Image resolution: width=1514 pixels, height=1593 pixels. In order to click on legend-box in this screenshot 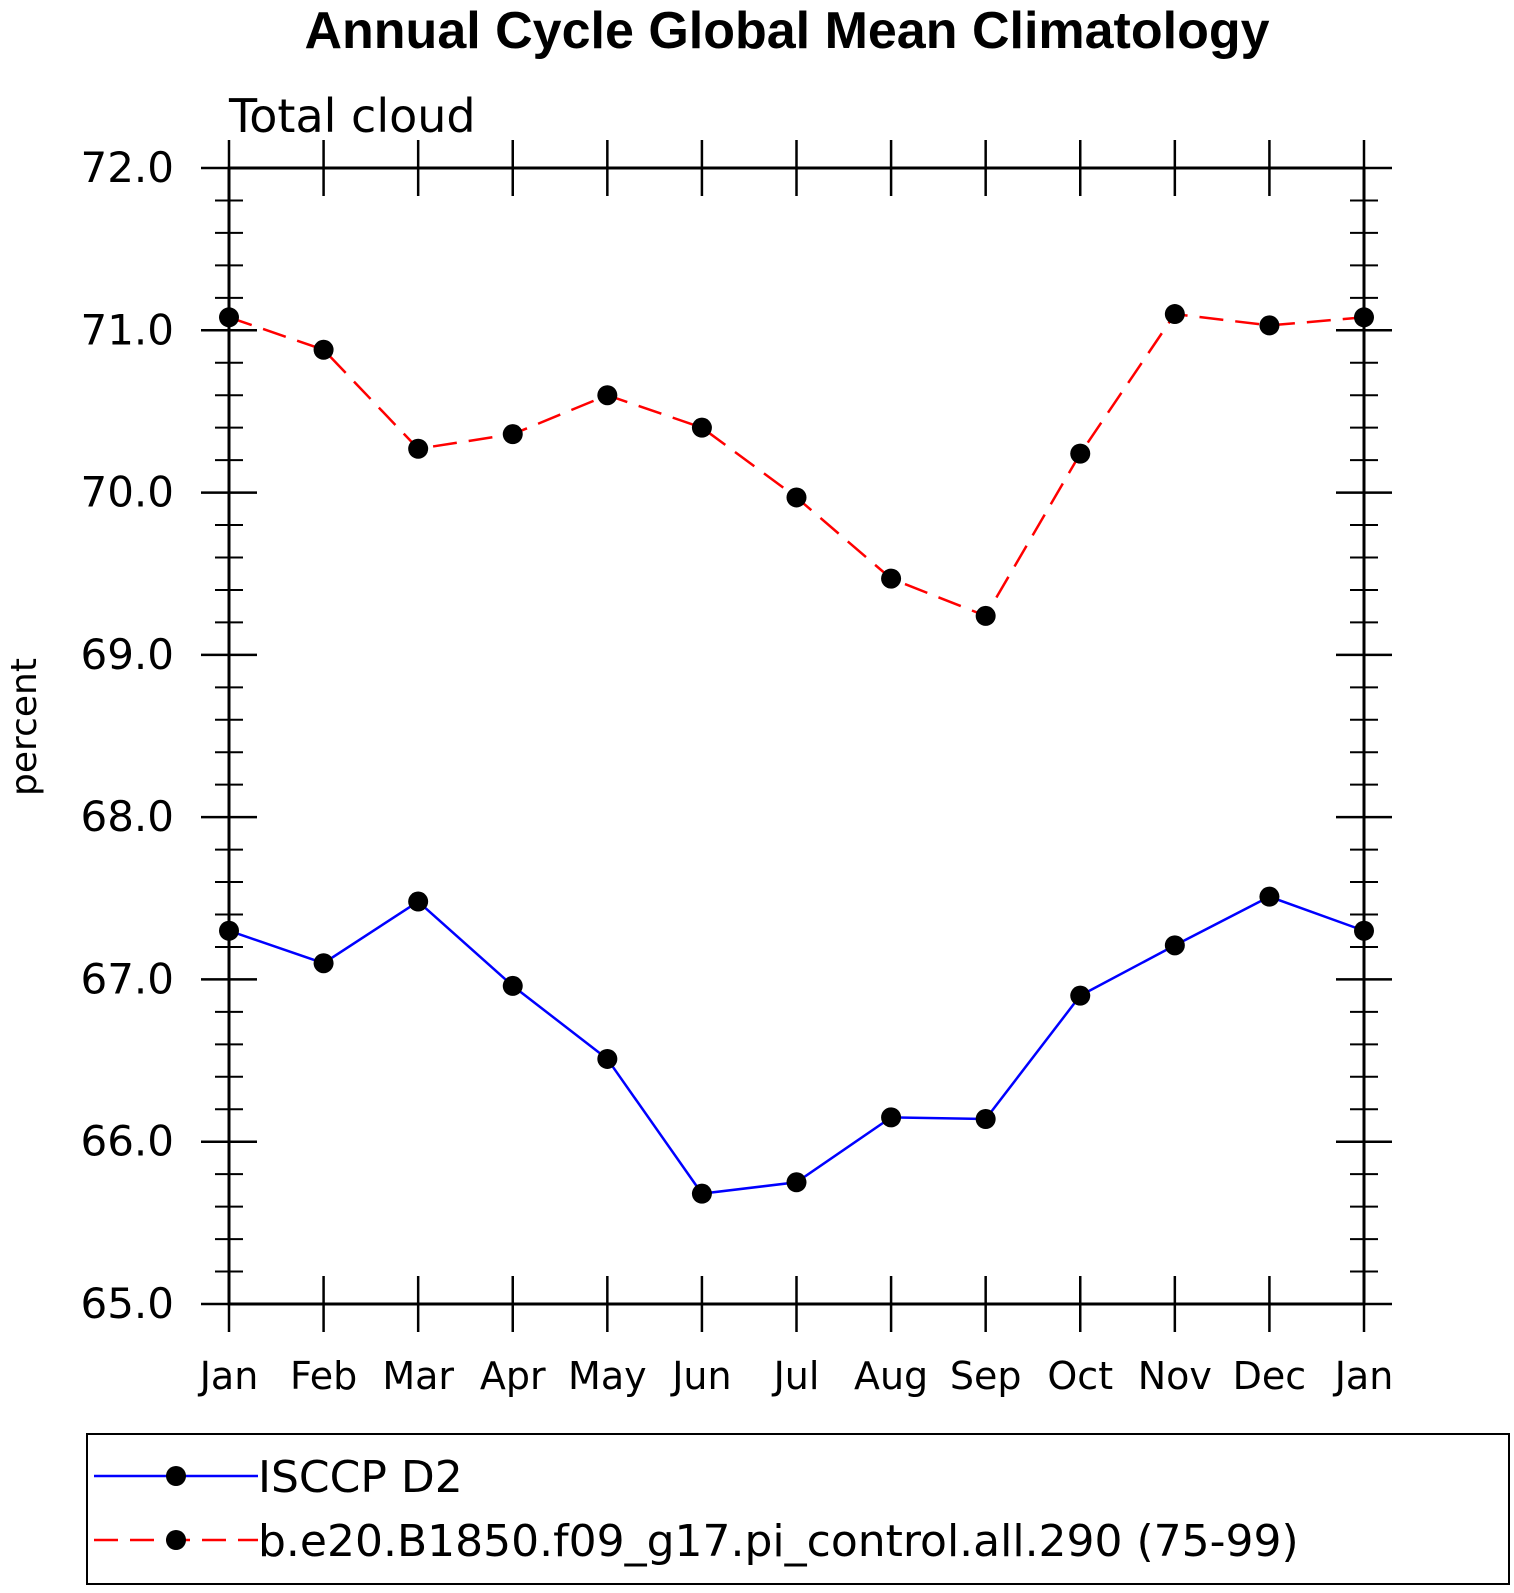, I will do `click(798, 1509)`.